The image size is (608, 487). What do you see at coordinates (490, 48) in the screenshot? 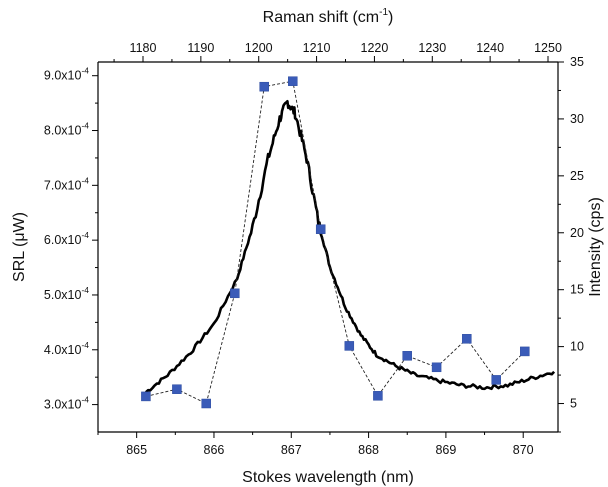
I see `x-top-tick-label: 1240` at bounding box center [490, 48].